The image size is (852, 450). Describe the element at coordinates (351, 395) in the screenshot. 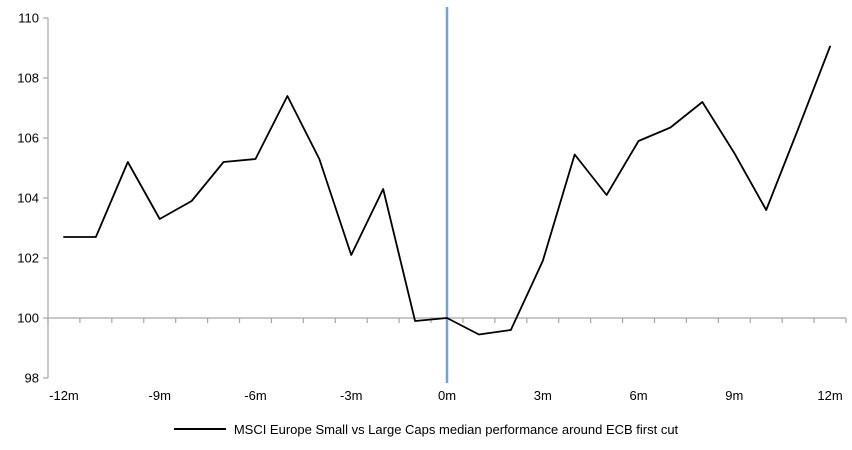

I see `x-axis-label: -3m` at that location.